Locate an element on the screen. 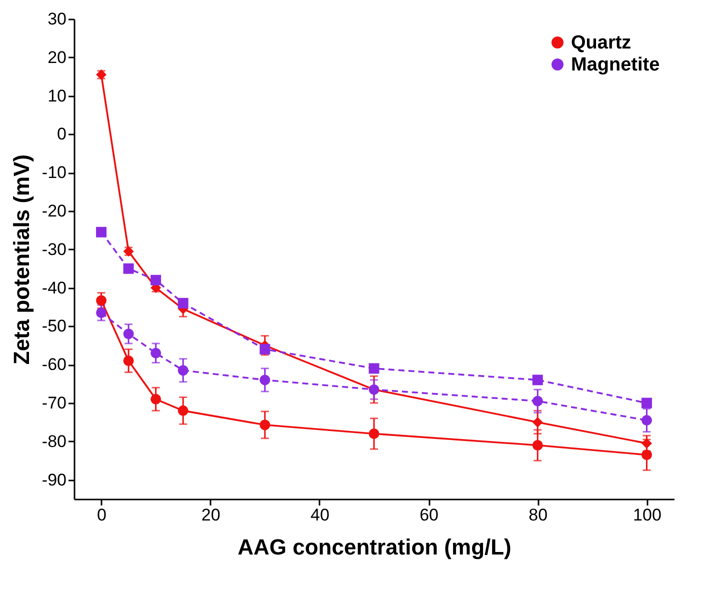 The image size is (715, 605). y-tick-label: -10 is located at coordinates (54, 172).